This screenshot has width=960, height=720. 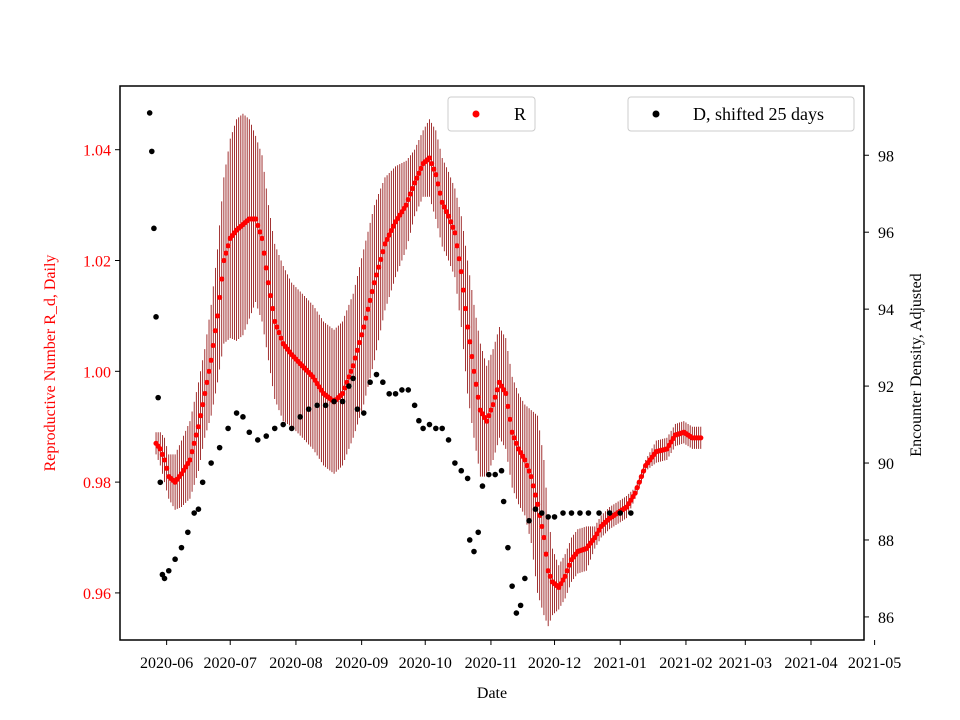 What do you see at coordinates (886, 464) in the screenshot?
I see `right-y-tick-label: 90` at bounding box center [886, 464].